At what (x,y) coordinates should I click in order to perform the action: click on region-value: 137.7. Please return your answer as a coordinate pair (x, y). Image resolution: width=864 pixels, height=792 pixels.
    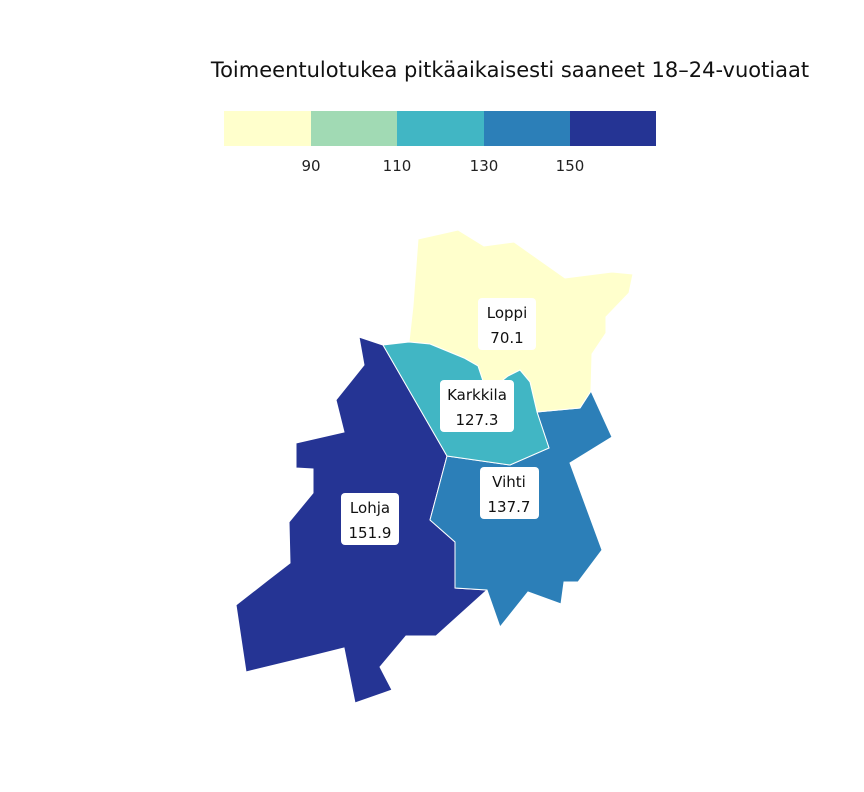
    Looking at the image, I should click on (509, 507).